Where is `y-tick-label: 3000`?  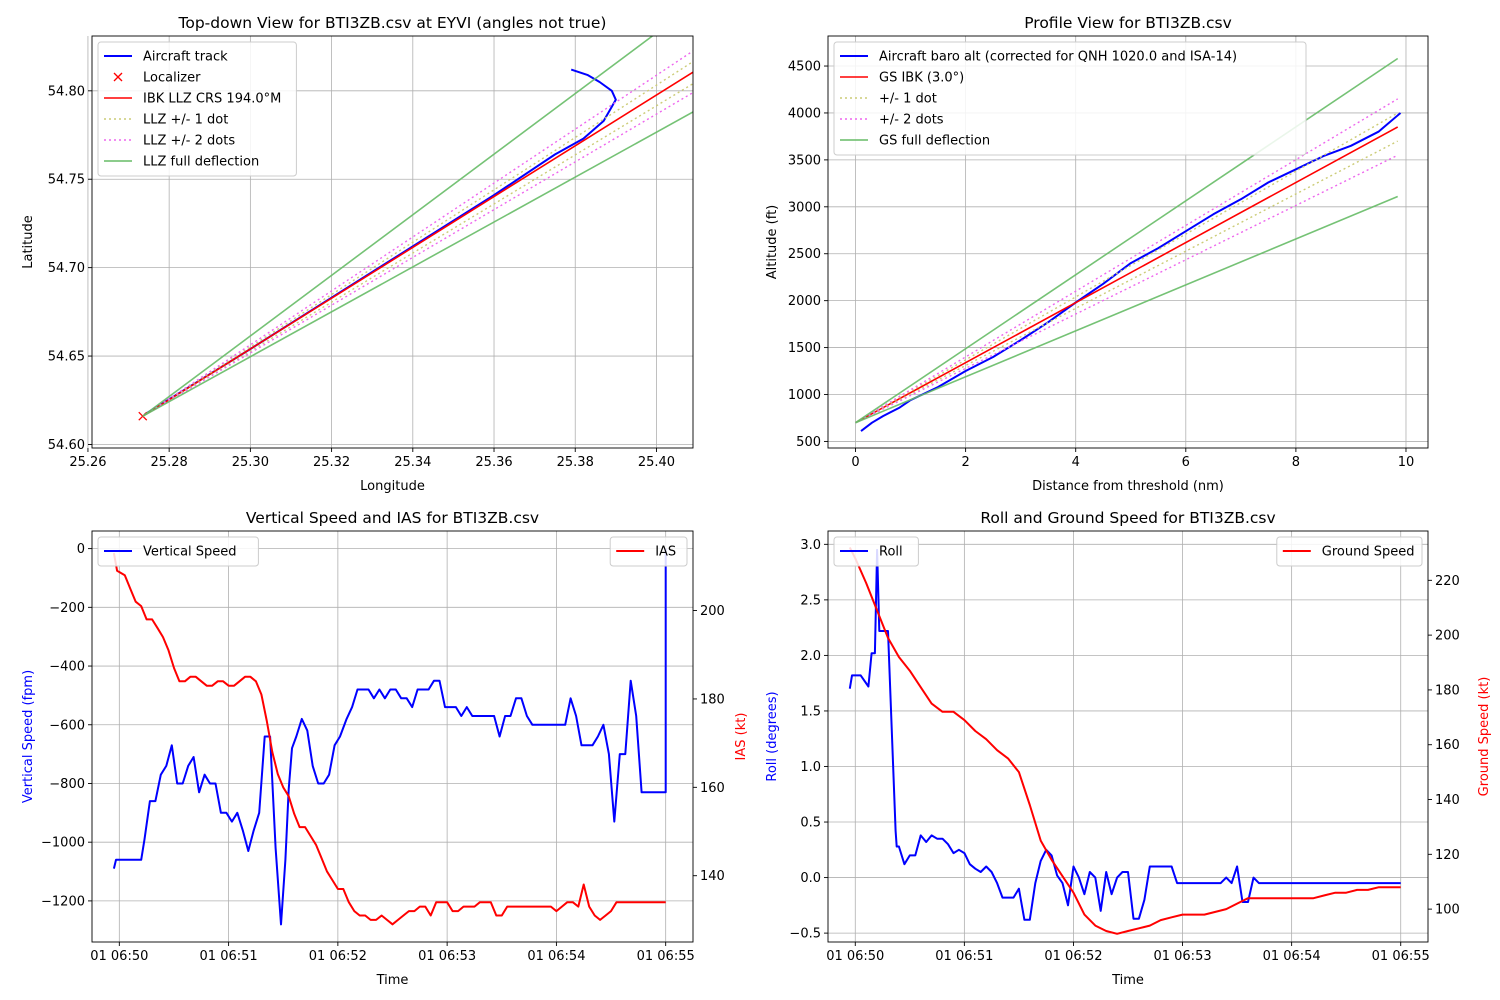
y-tick-label: 3000 is located at coordinates (804, 207).